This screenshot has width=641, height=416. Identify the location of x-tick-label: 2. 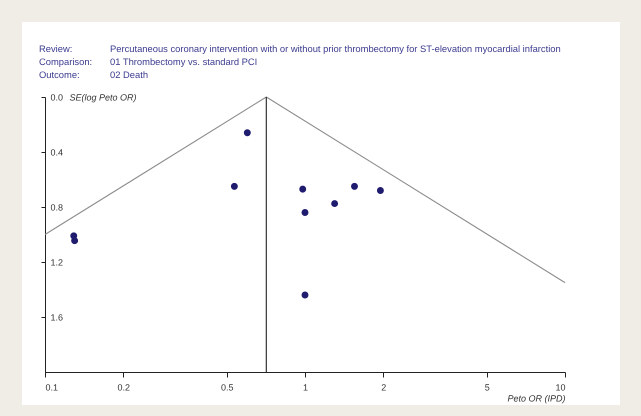
(383, 387).